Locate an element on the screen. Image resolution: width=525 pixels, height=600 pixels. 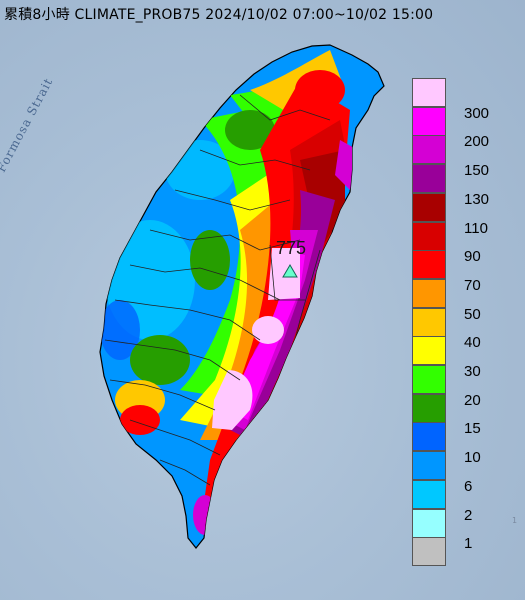
legend-label: 10 is located at coordinates (472, 458).